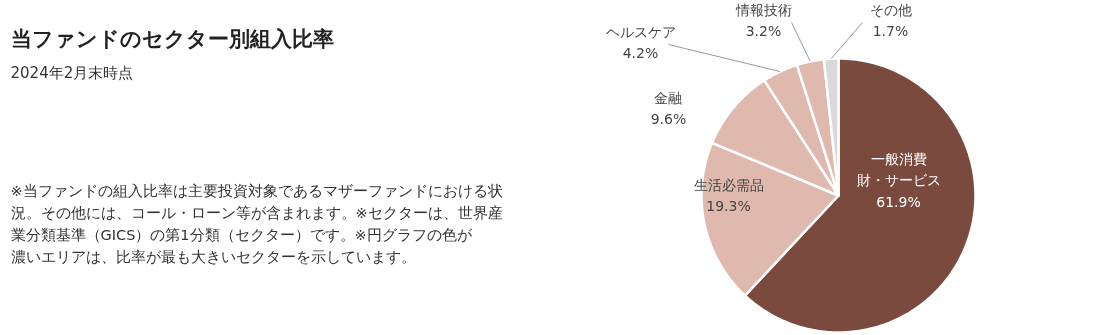 This screenshot has width=1116, height=335. Describe the element at coordinates (172, 38) in the screenshot. I see `text: 当ファンドのセクター別組入比率` at that location.